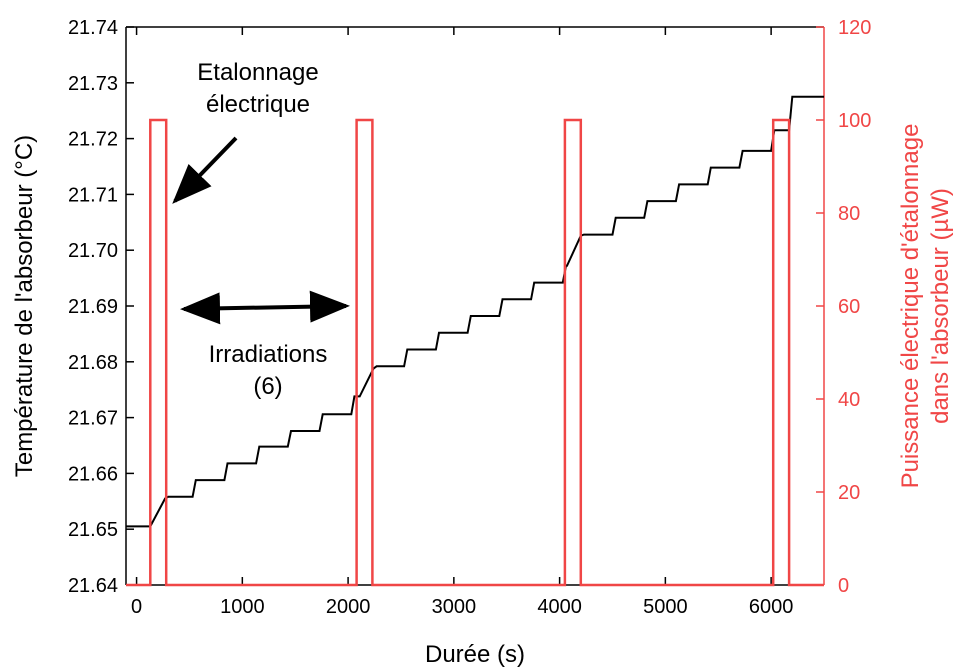  Describe the element at coordinates (257, 72) in the screenshot. I see `annotation-etalonnage-line1: Etalonnage` at that location.